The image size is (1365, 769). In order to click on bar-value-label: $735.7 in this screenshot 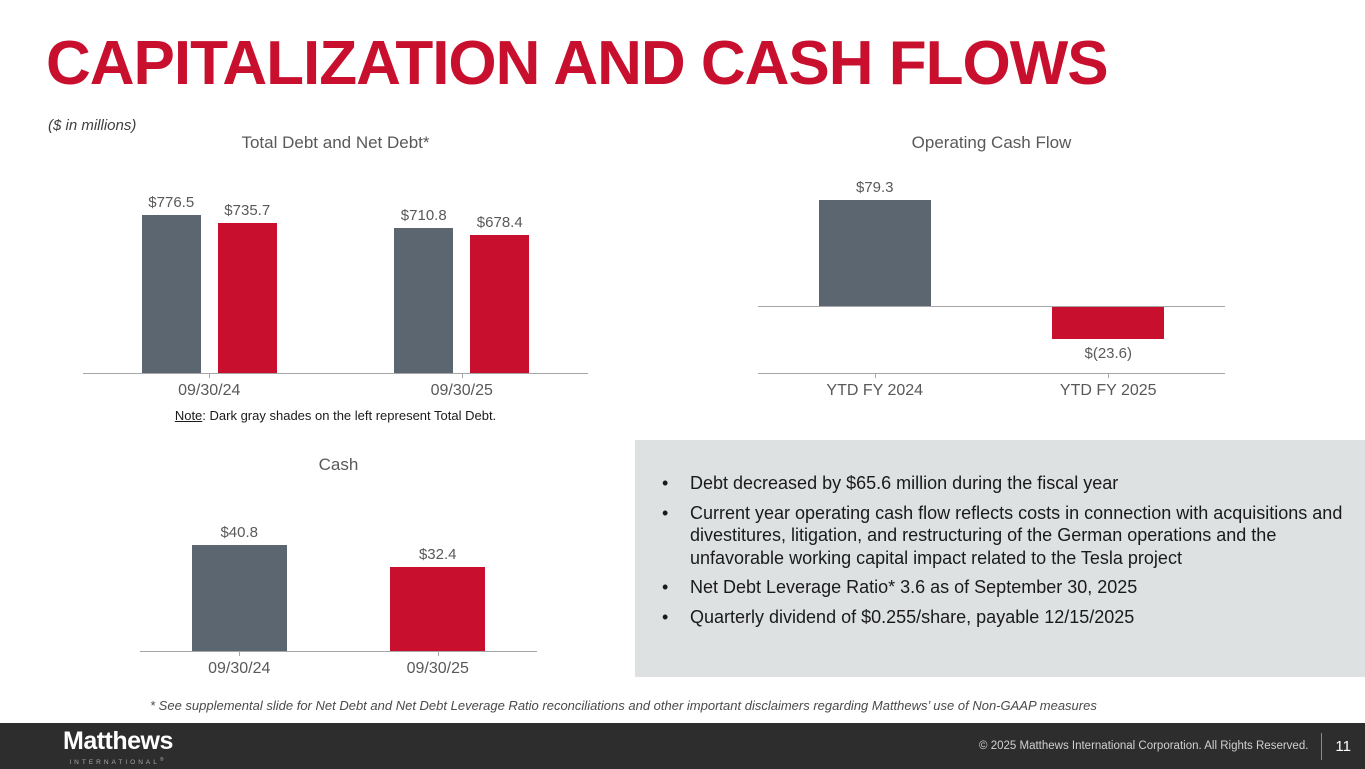, I will do `click(247, 211)`.